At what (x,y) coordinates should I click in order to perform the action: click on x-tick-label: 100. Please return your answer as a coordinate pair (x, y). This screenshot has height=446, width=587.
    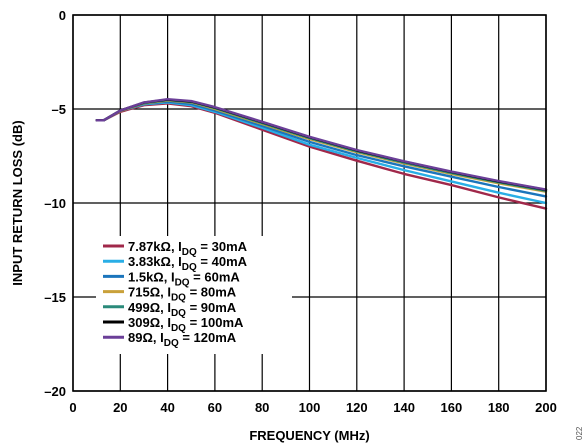
    Looking at the image, I should click on (310, 407).